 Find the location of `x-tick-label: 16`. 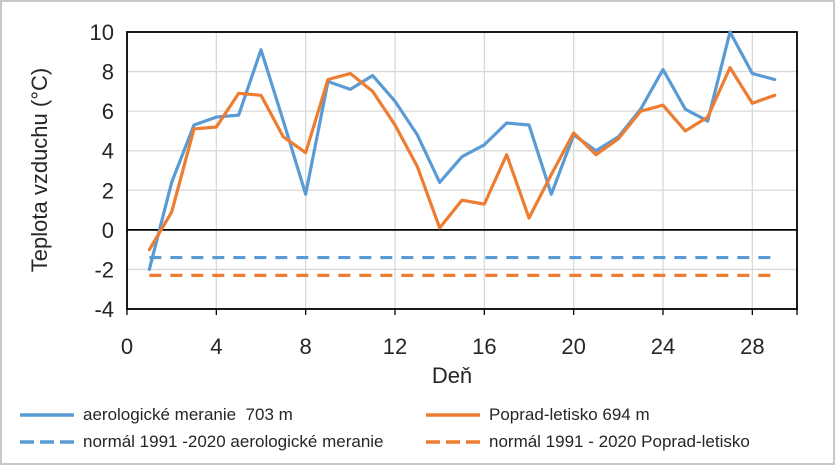

x-tick-label: 16 is located at coordinates (484, 346).